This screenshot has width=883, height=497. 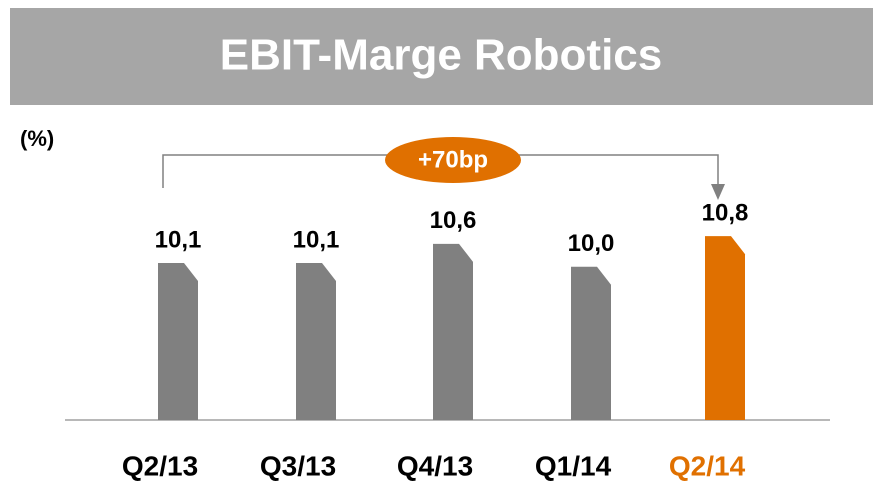 What do you see at coordinates (573, 465) in the screenshot?
I see `x-tick-label: Q1/14` at bounding box center [573, 465].